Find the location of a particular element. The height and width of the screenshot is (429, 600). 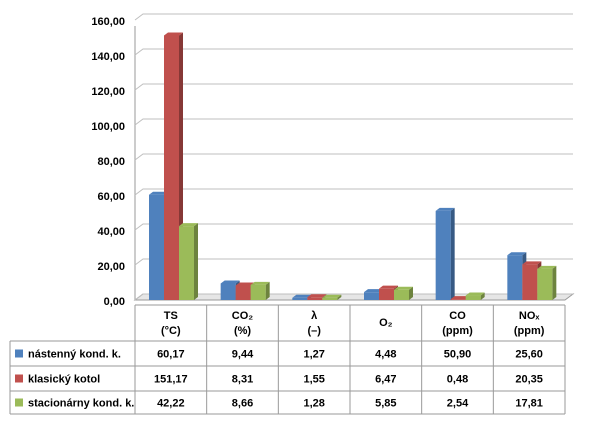

legend-label: stacionárny kond. k. is located at coordinates (81, 403).